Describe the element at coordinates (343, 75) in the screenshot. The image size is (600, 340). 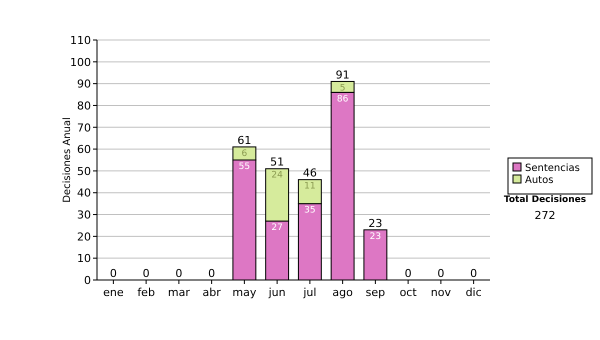
I see `total-label: 91` at that location.